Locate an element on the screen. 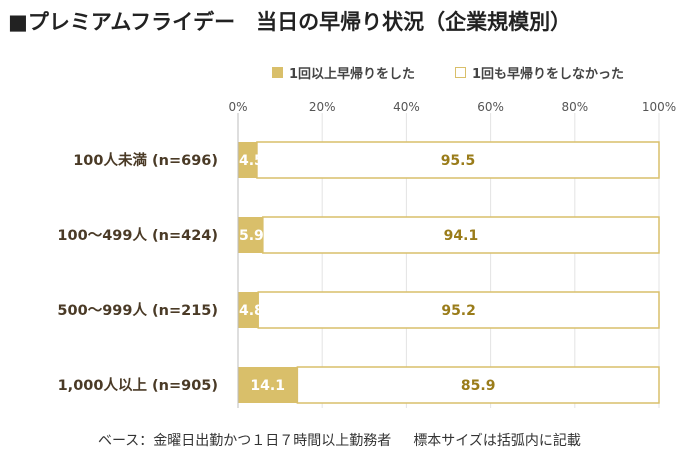 Image resolution: width=700 pixels, height=473 pixels. footnote: ベース：金曜日出勤かつ１日７時間以上勤務者 標本サイズは括弧内に記載 is located at coordinates (339, 440).